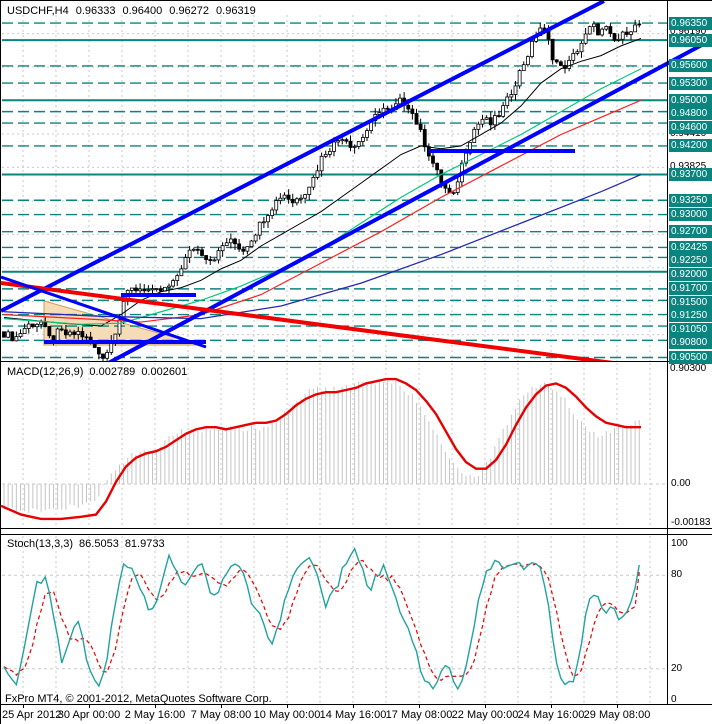  What do you see at coordinates (617, 715) in the screenshot?
I see `time-axis-label: 29 May 08:00` at bounding box center [617, 715].